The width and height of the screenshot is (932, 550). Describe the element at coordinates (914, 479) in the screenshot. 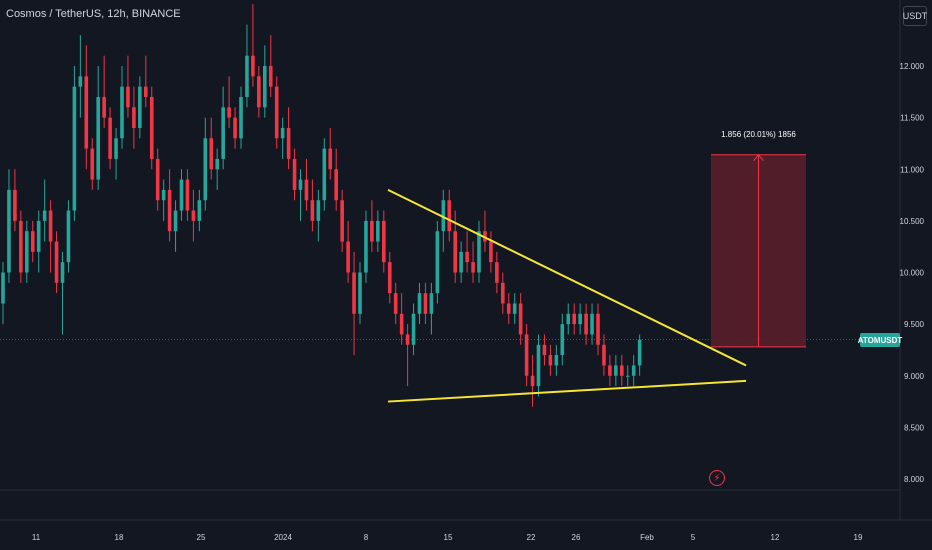

I see `price-tick-label: 8.000` at that location.